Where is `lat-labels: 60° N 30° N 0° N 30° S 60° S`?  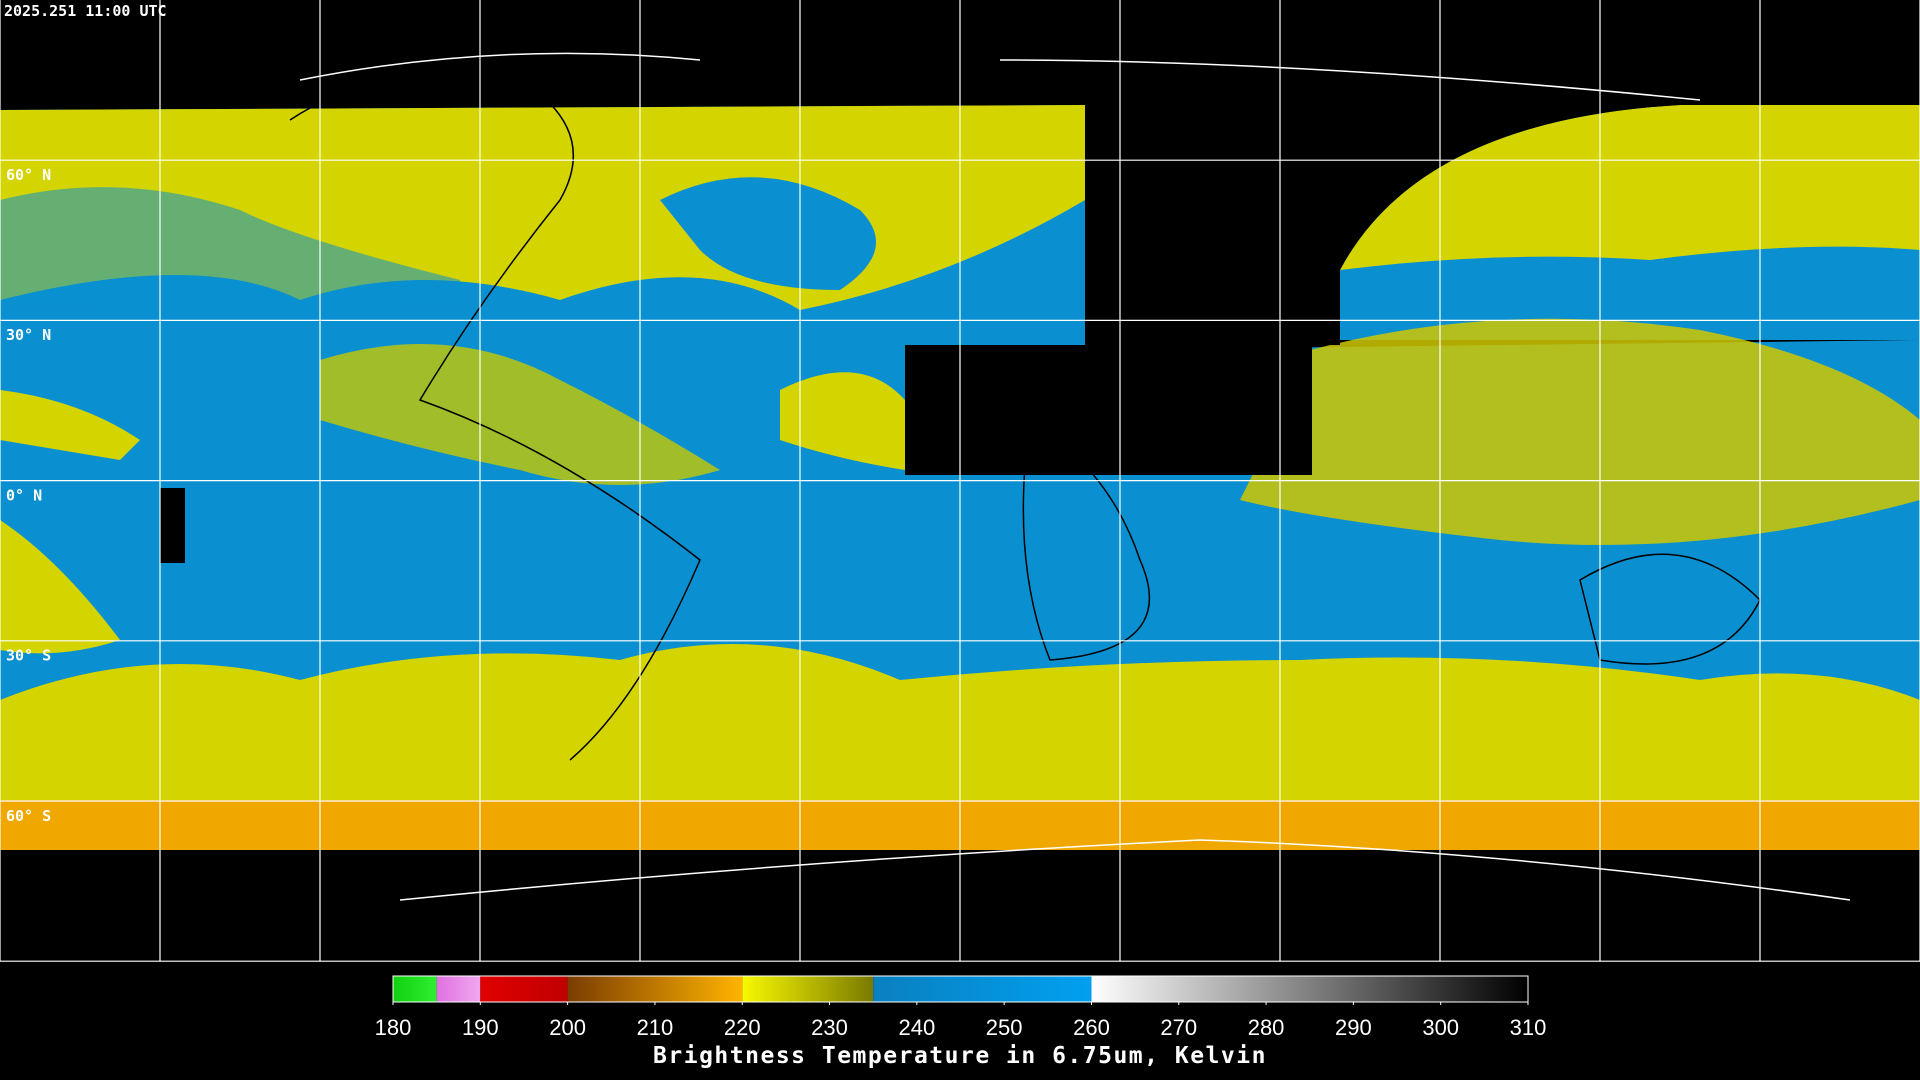 lat-labels: 60° N 30° N 0° N 30° S 60° S is located at coordinates (28, 495).